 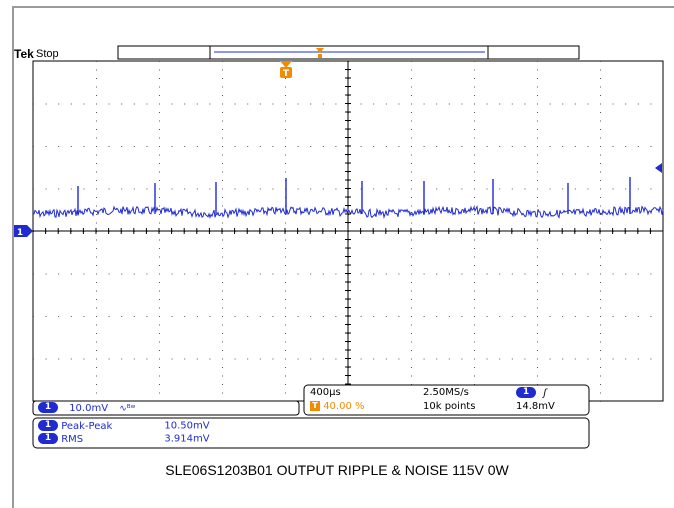 I want to click on trigger-position-value: 40.00 %, so click(x=344, y=406).